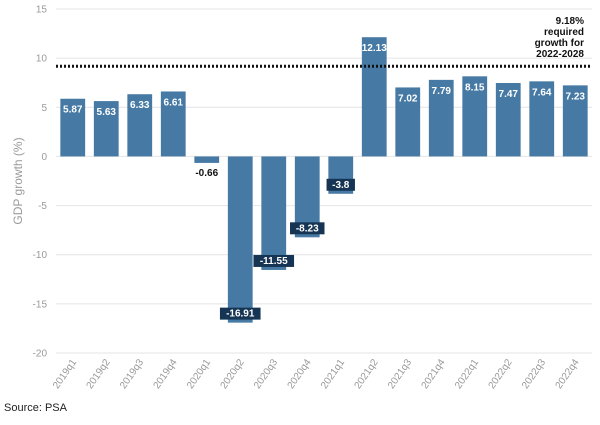 This screenshot has width=600, height=425. Describe the element at coordinates (560, 54) in the screenshot. I see `reference-annotation: 2022-2028` at that location.